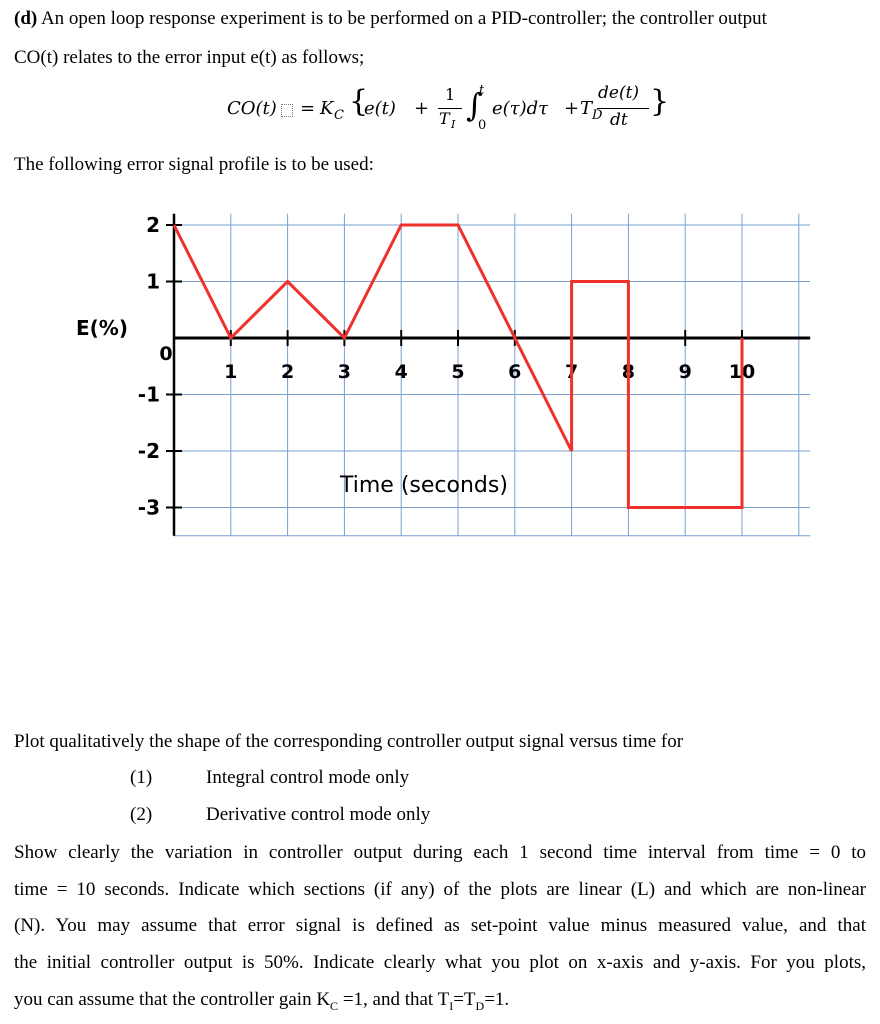 The image size is (880, 1024). I want to click on gain-symbol: K, so click(327, 108).